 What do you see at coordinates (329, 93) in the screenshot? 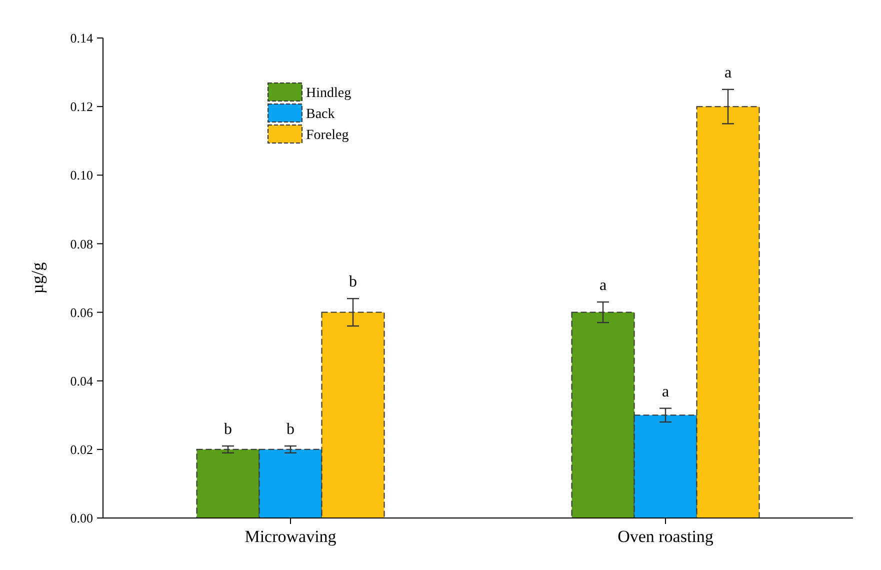
I see `legend-label: Hindleg` at bounding box center [329, 93].